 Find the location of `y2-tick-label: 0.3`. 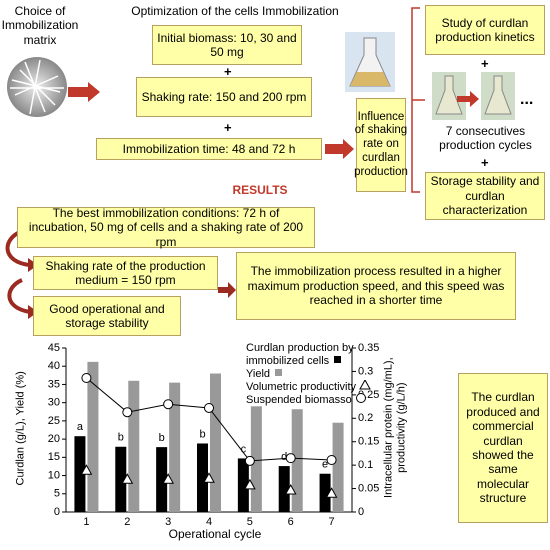

y2-tick-label: 0.3 is located at coordinates (365, 371).